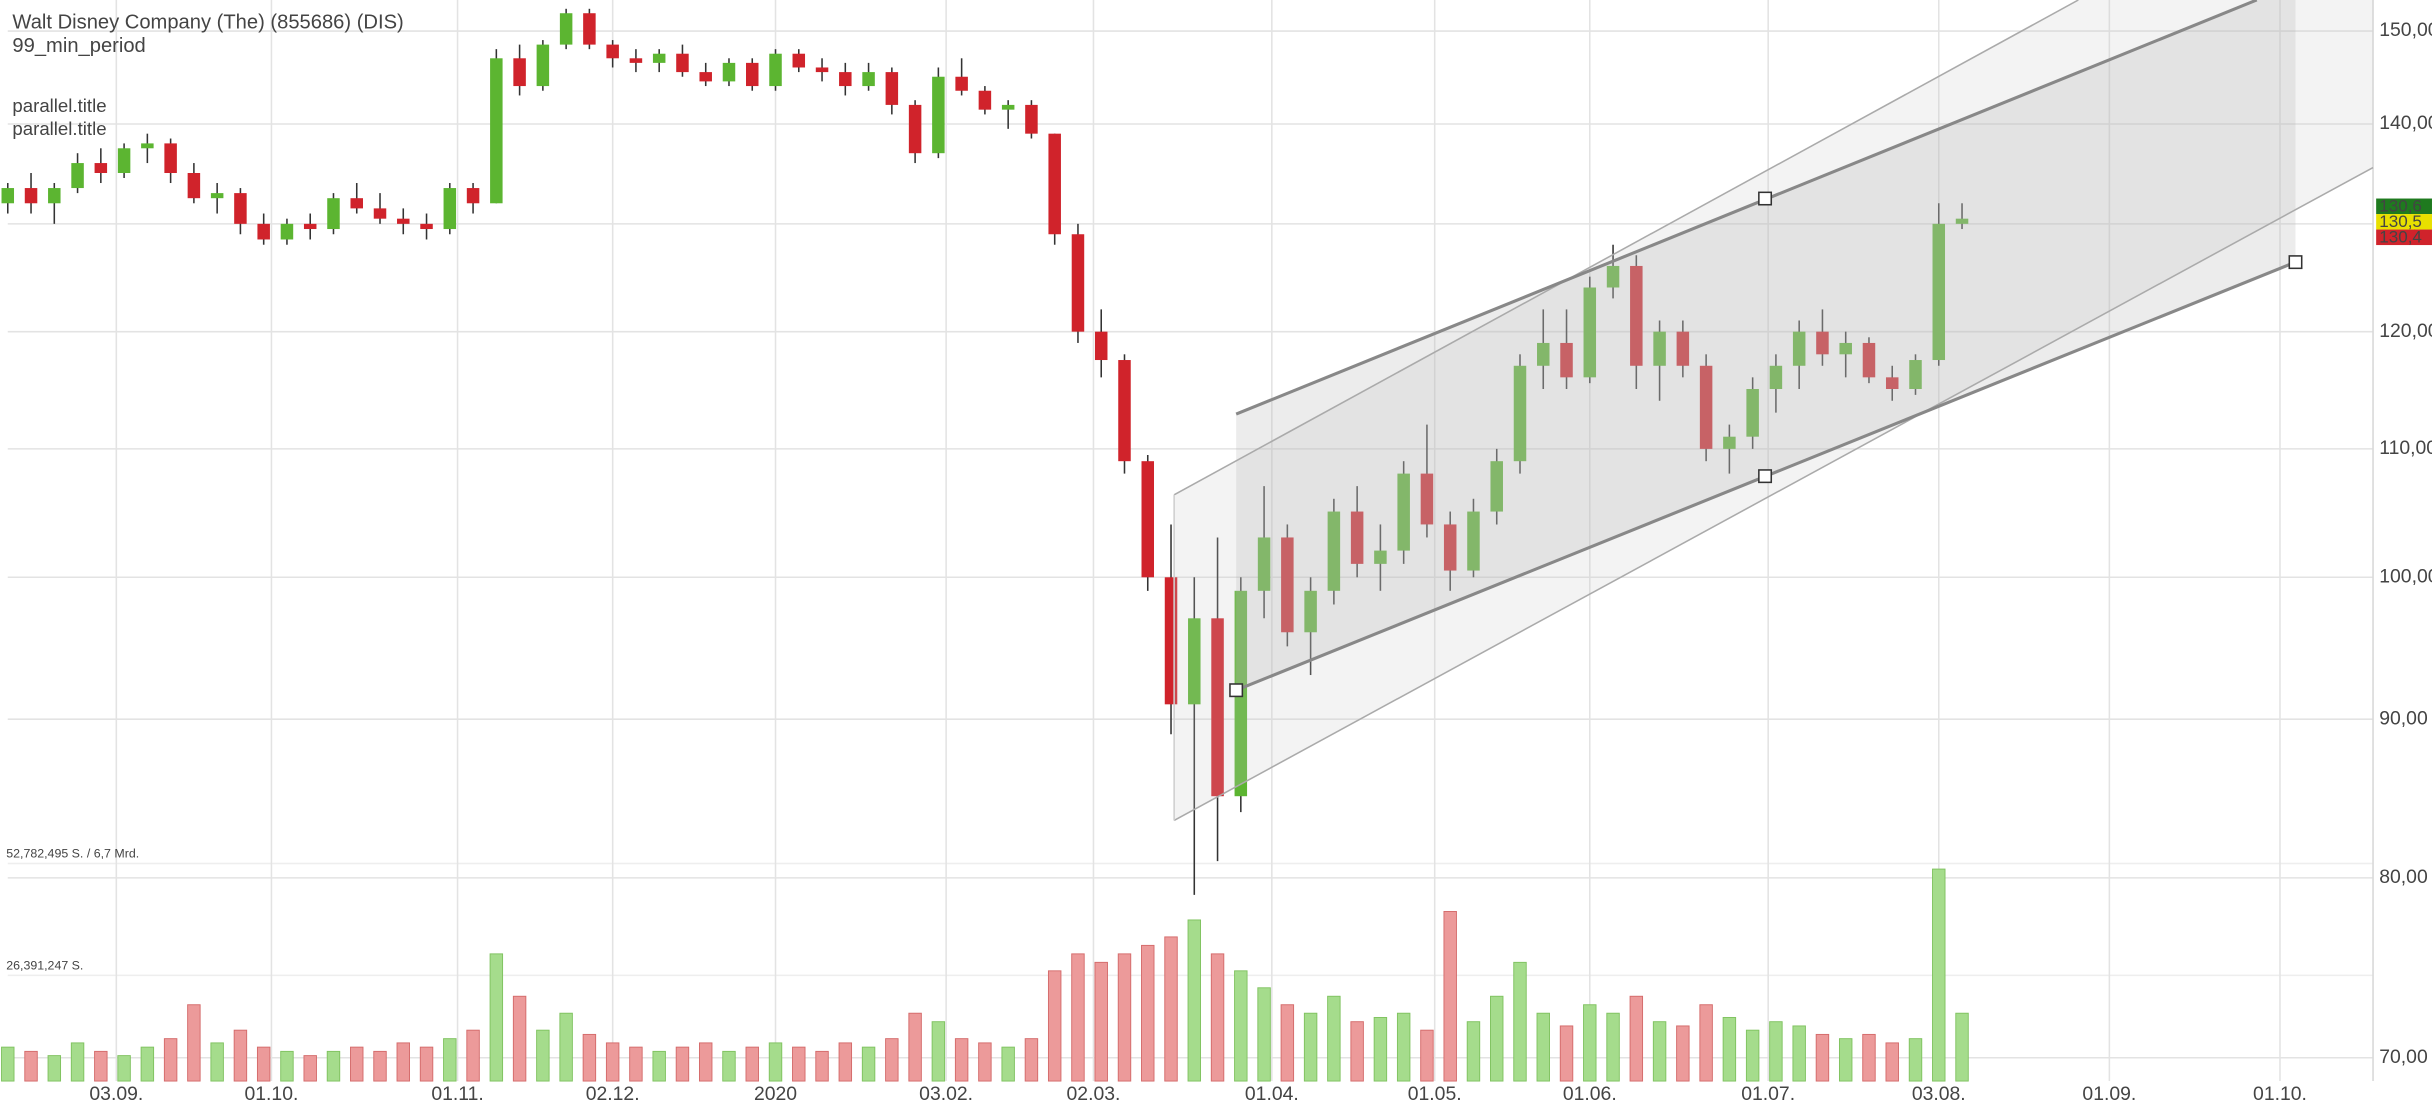 The image size is (2432, 1113). I want to click on x-tick-label: 02.12., so click(613, 1094).